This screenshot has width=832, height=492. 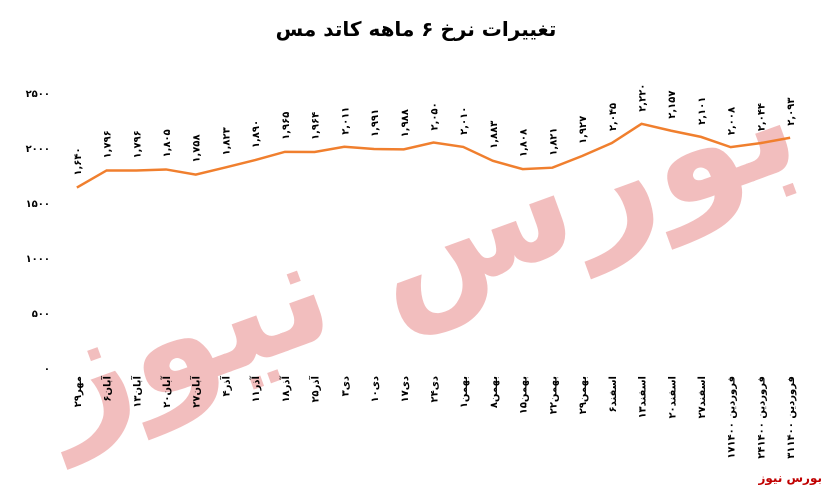 What do you see at coordinates (553, 141) in the screenshot?
I see `data-label: ۱,۸۲۱` at bounding box center [553, 141].